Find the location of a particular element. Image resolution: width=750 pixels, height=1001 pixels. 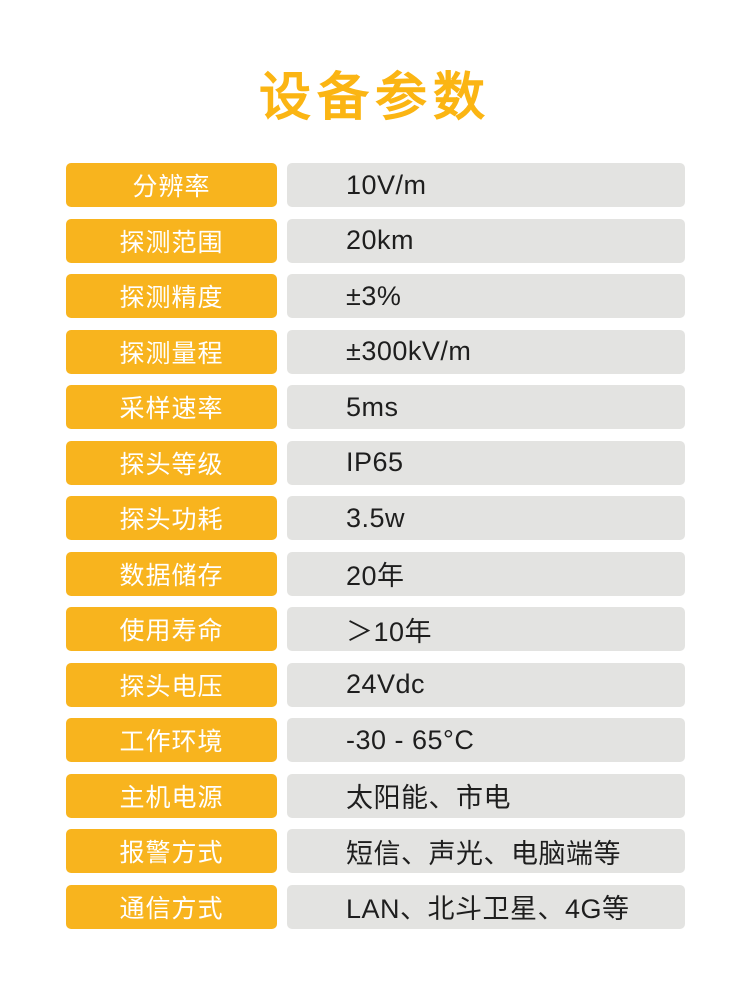

spec-label-box: 工作环境 is located at coordinates (171, 740).